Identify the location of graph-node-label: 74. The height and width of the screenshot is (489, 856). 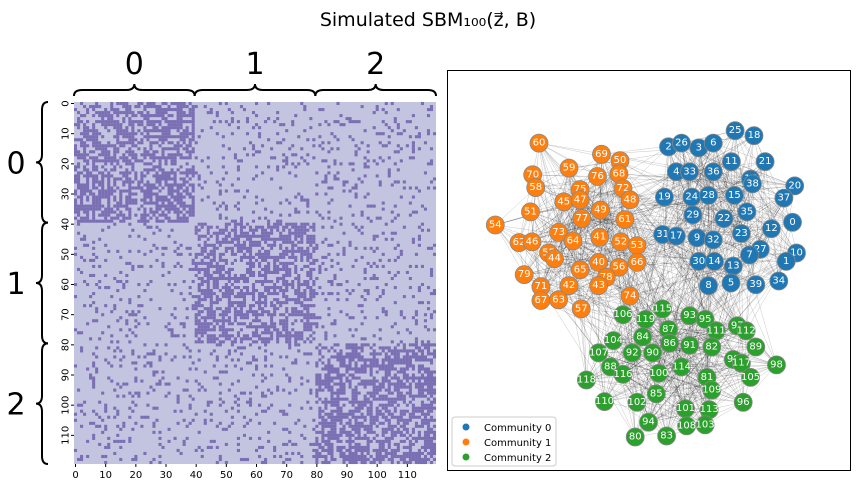
(630, 296).